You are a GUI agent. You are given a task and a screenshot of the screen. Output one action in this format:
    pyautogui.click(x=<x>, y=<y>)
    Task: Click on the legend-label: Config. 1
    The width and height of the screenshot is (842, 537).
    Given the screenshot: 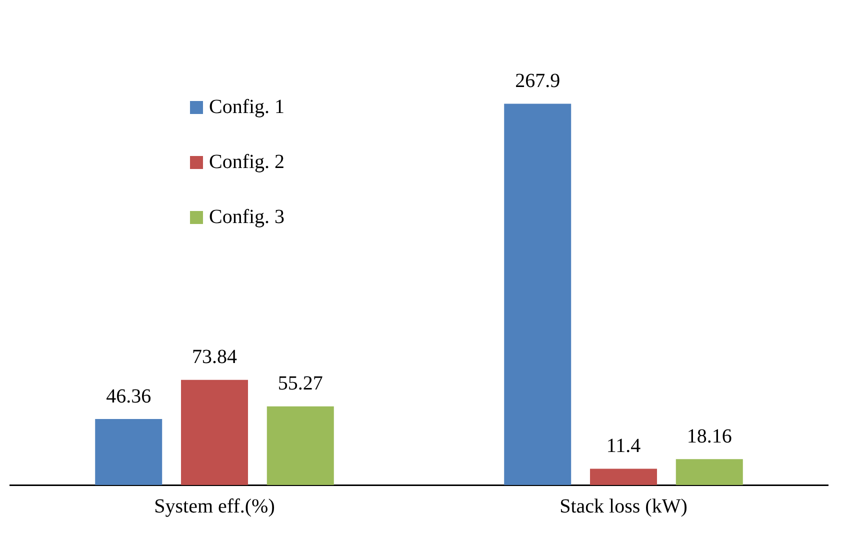 What is the action you would take?
    pyautogui.click(x=247, y=107)
    